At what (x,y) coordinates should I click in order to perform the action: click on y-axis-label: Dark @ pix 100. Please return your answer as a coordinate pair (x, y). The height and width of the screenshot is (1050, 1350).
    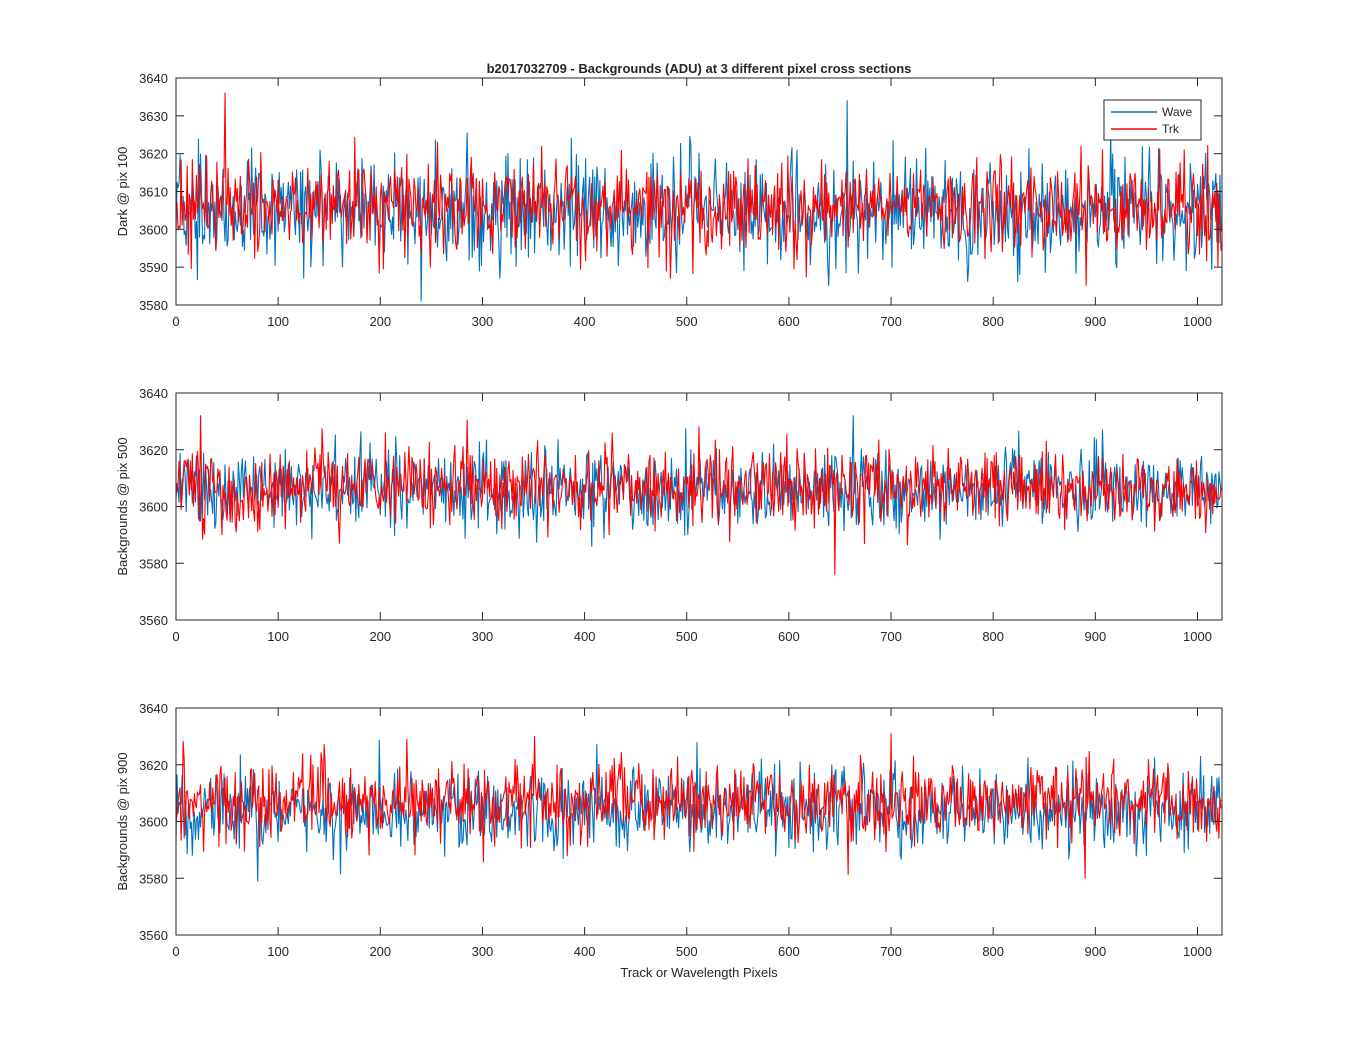
    Looking at the image, I should click on (122, 192).